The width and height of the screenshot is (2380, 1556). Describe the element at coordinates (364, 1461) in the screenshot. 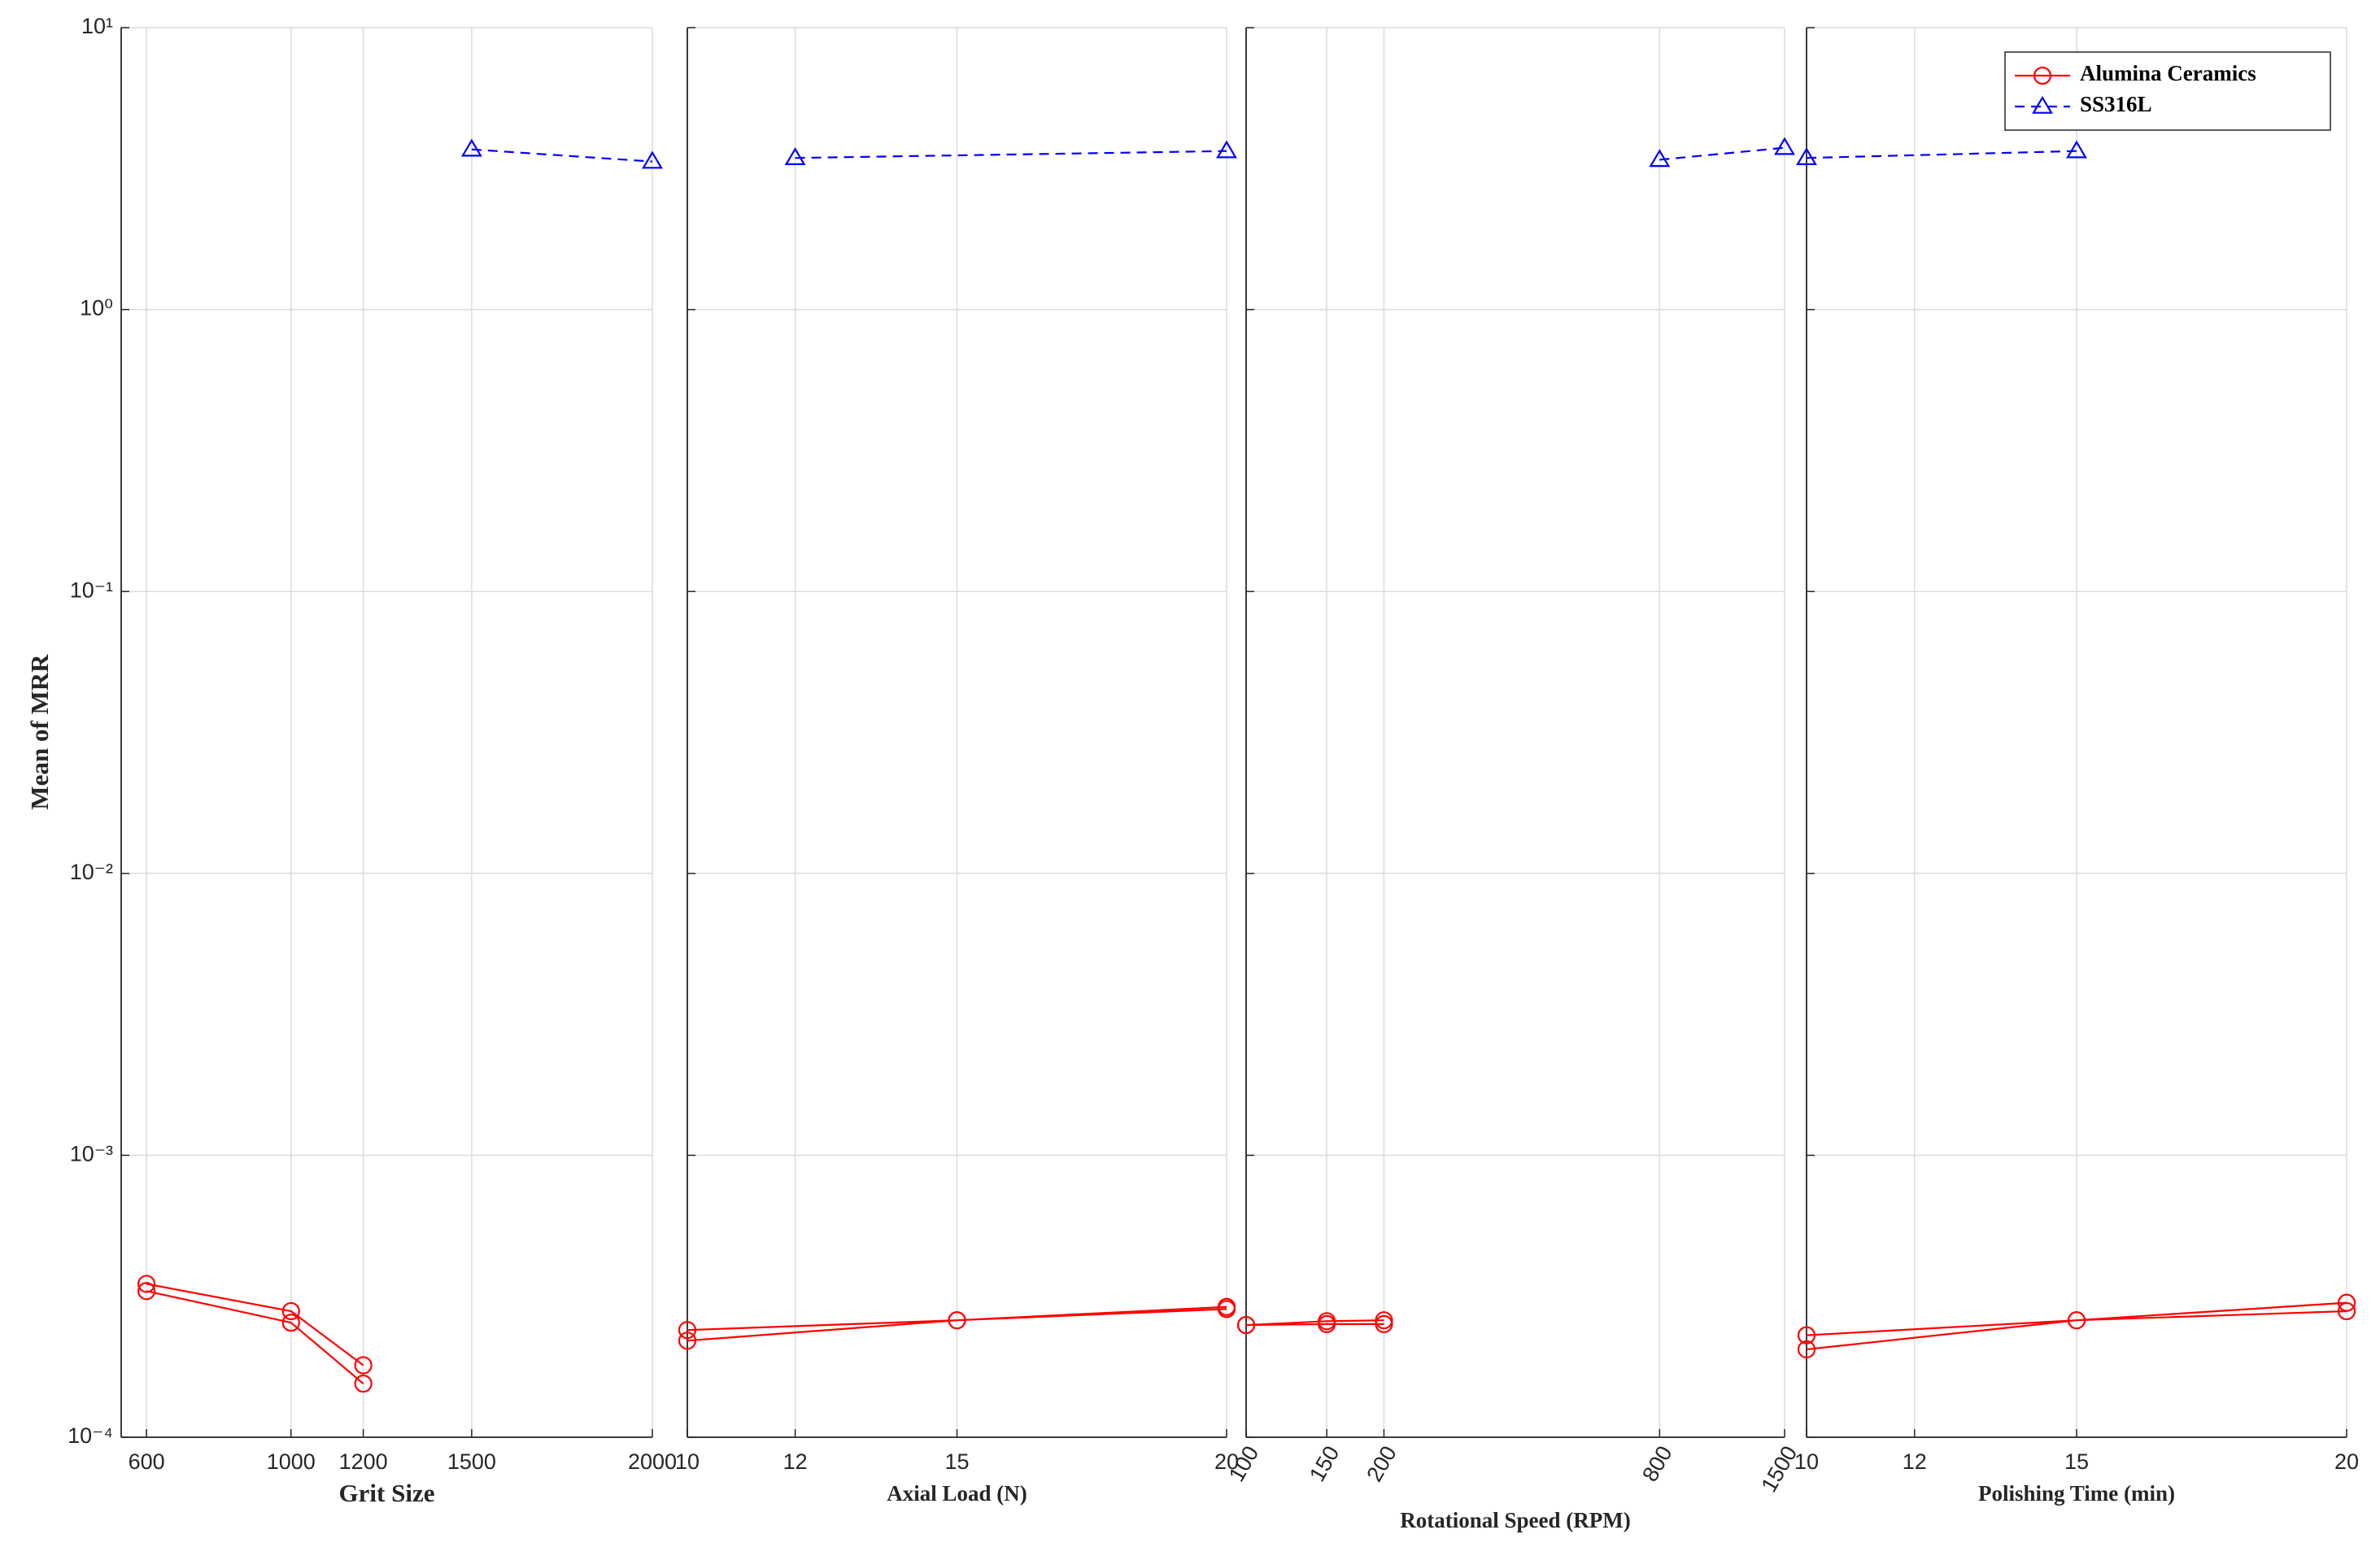

I see `x-tick-label: 1200` at that location.